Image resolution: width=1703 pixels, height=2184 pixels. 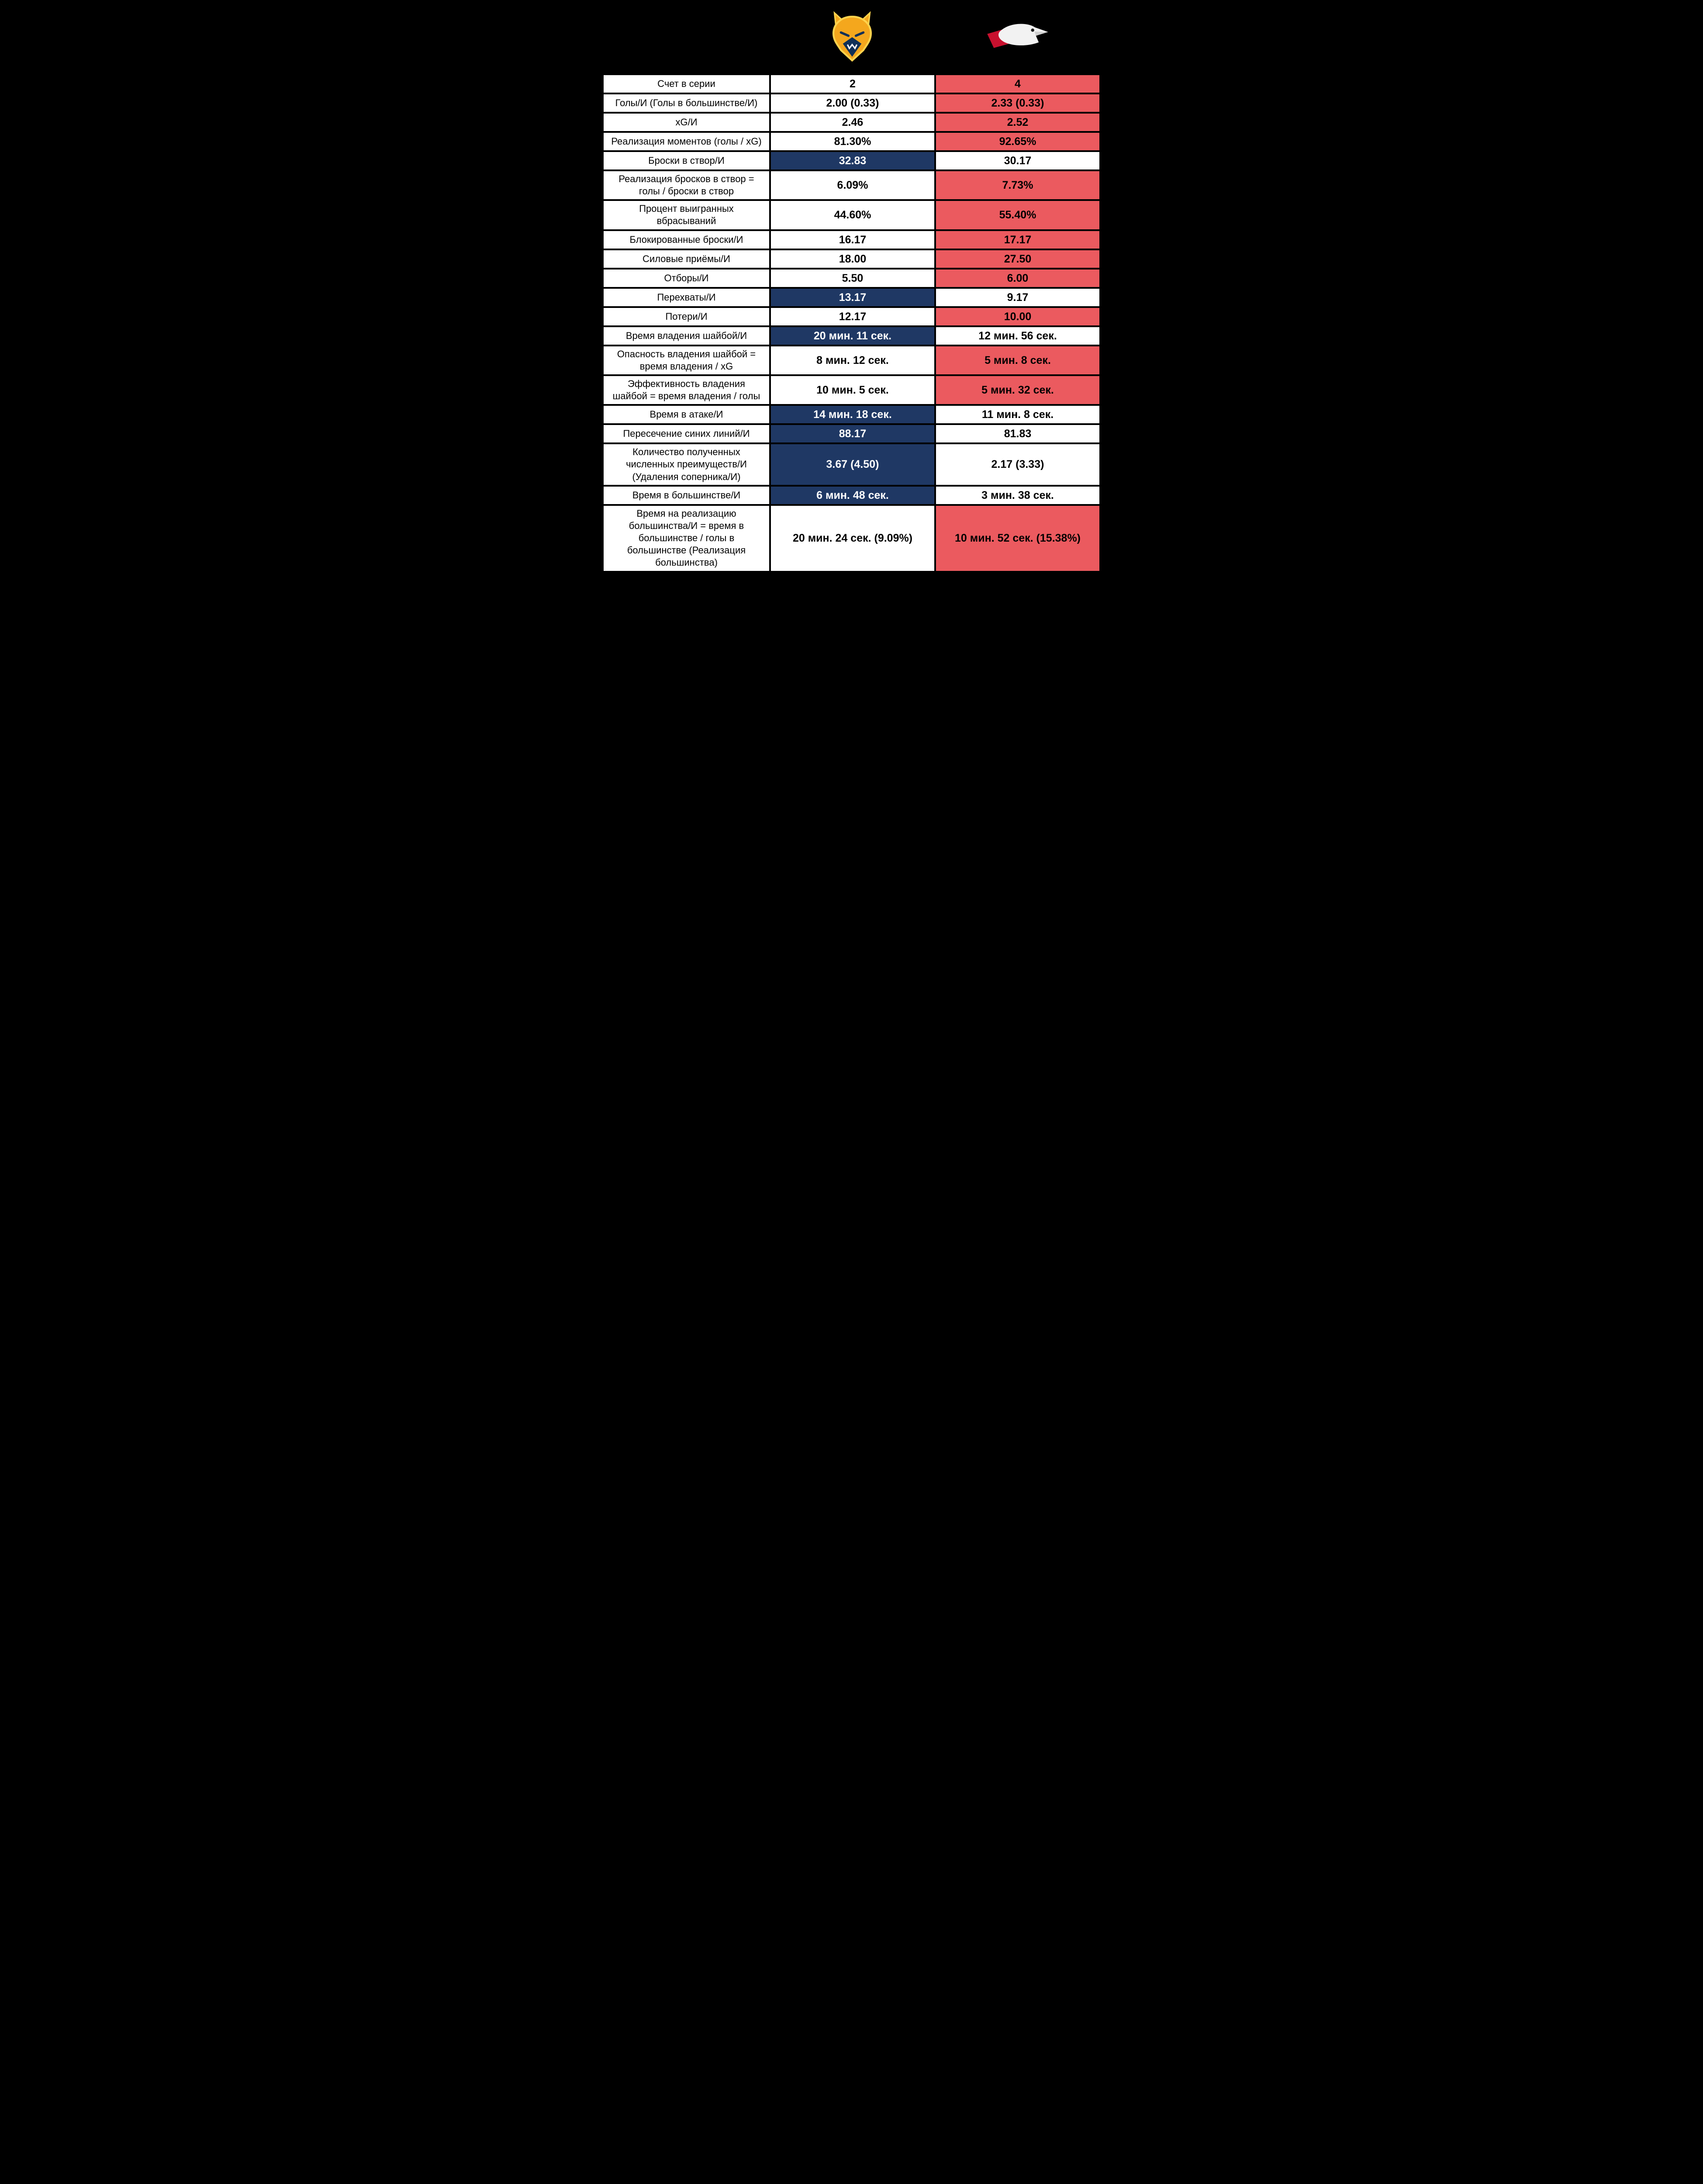 I want to click on metallurg-value: 2.00 (0.33), so click(x=852, y=103).